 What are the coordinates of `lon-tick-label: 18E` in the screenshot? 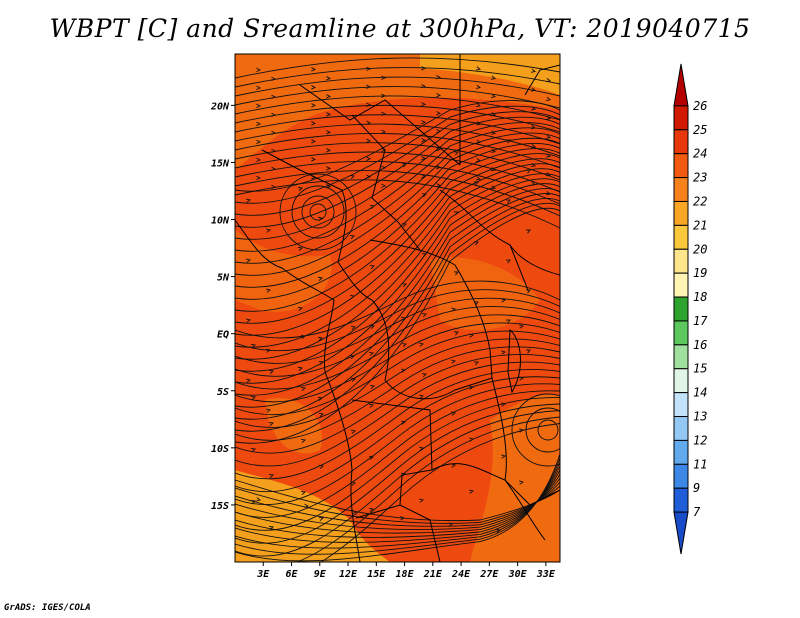 It's located at (405, 574).